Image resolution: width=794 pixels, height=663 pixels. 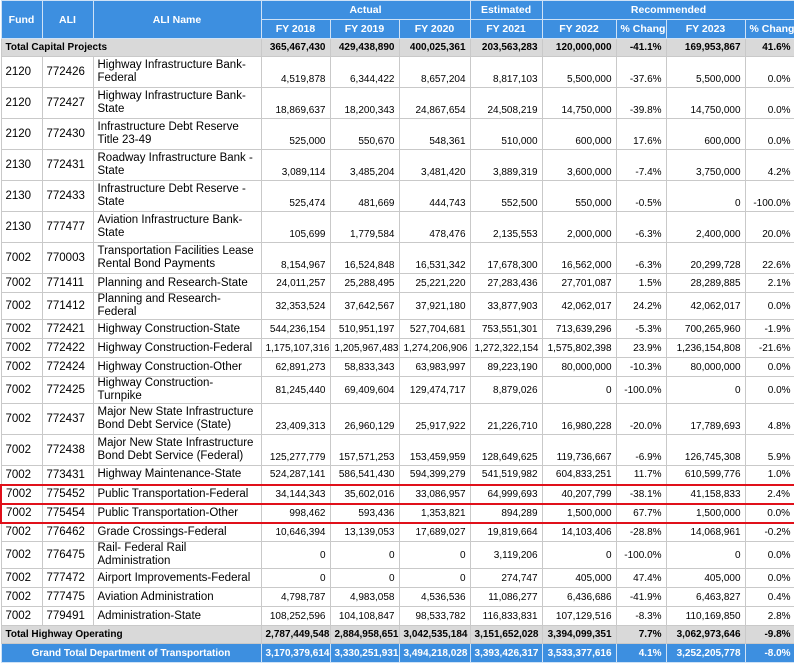 I want to click on fy2023-cell: 610,599,776, so click(x=705, y=475).